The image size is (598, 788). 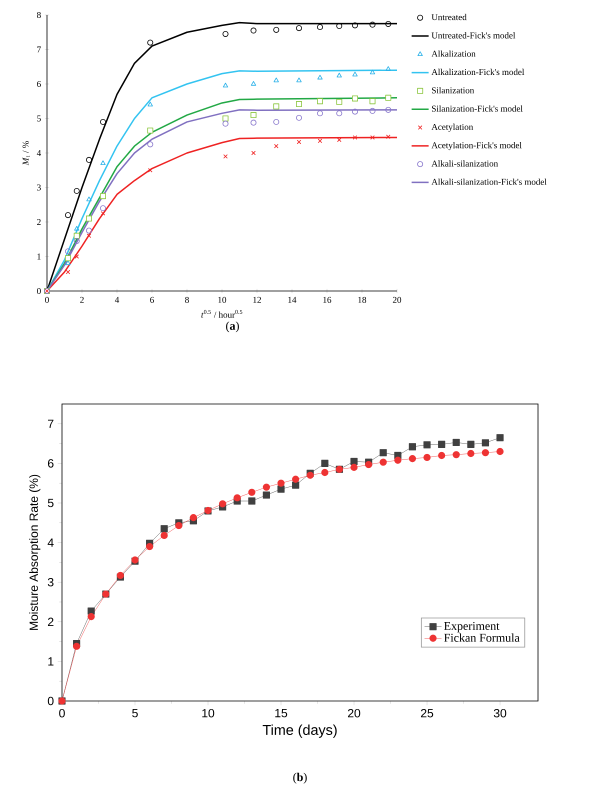 What do you see at coordinates (482, 637) in the screenshot?
I see `legend-label: Fickan Formula` at bounding box center [482, 637].